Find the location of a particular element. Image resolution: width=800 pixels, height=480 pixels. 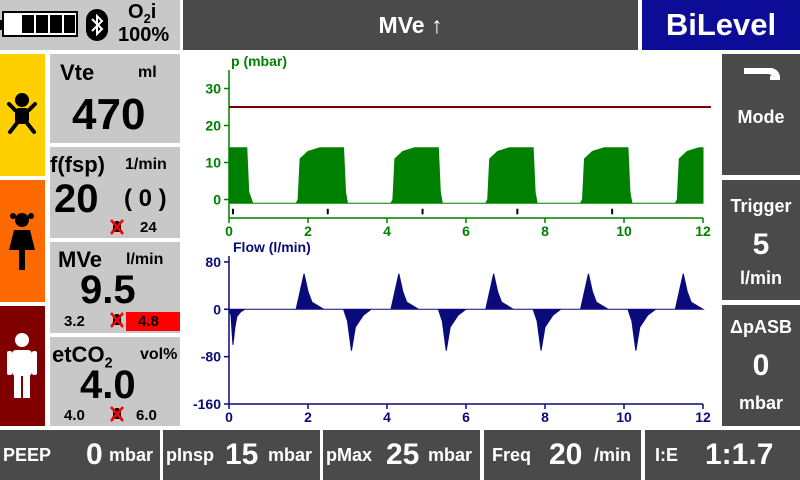

trigger-label: Trigger is located at coordinates (761, 206).